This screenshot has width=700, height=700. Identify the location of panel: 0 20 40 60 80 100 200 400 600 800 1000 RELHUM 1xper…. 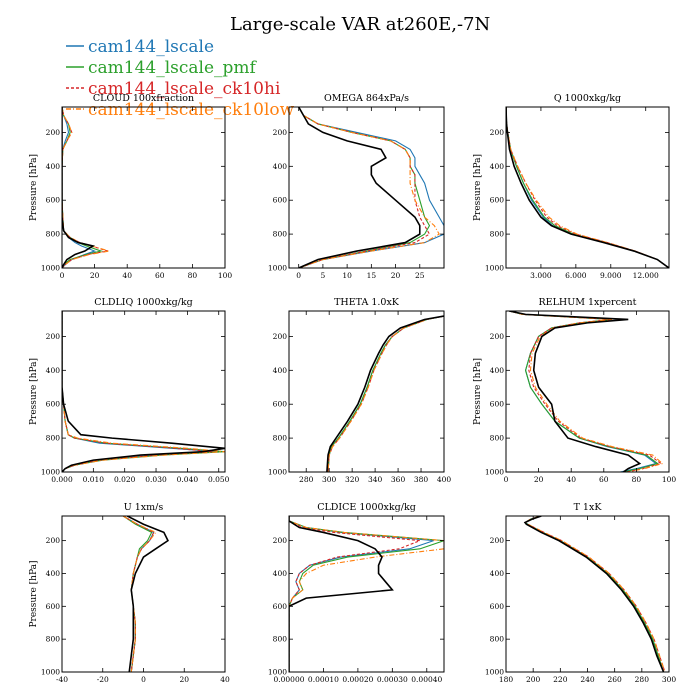
(574, 390).